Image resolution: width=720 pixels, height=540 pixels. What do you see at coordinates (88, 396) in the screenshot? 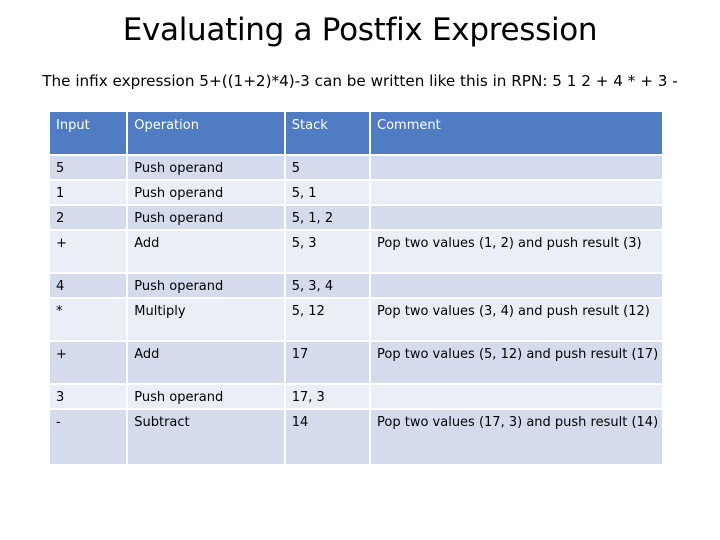
I see `cell-input: 3` at bounding box center [88, 396].